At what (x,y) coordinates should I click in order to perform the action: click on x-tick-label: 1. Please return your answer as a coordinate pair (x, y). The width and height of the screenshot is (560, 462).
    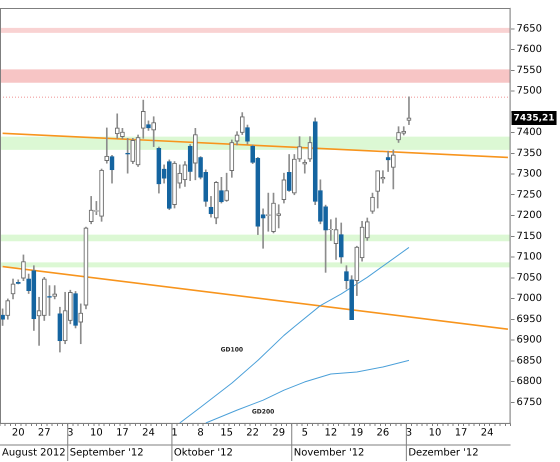
    Looking at the image, I should click on (174, 433).